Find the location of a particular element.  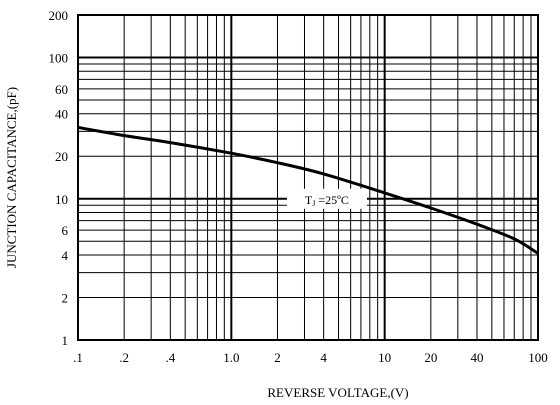

y-axis-label: JUNCTION CAPACITANCE,(pF) is located at coordinates (11, 177).